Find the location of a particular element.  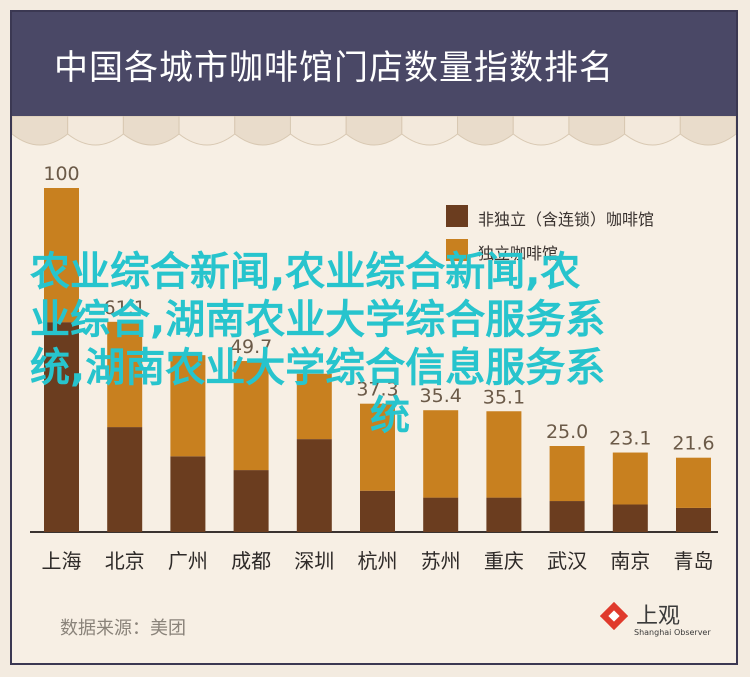

category-label-9: 南京 is located at coordinates (630, 561).